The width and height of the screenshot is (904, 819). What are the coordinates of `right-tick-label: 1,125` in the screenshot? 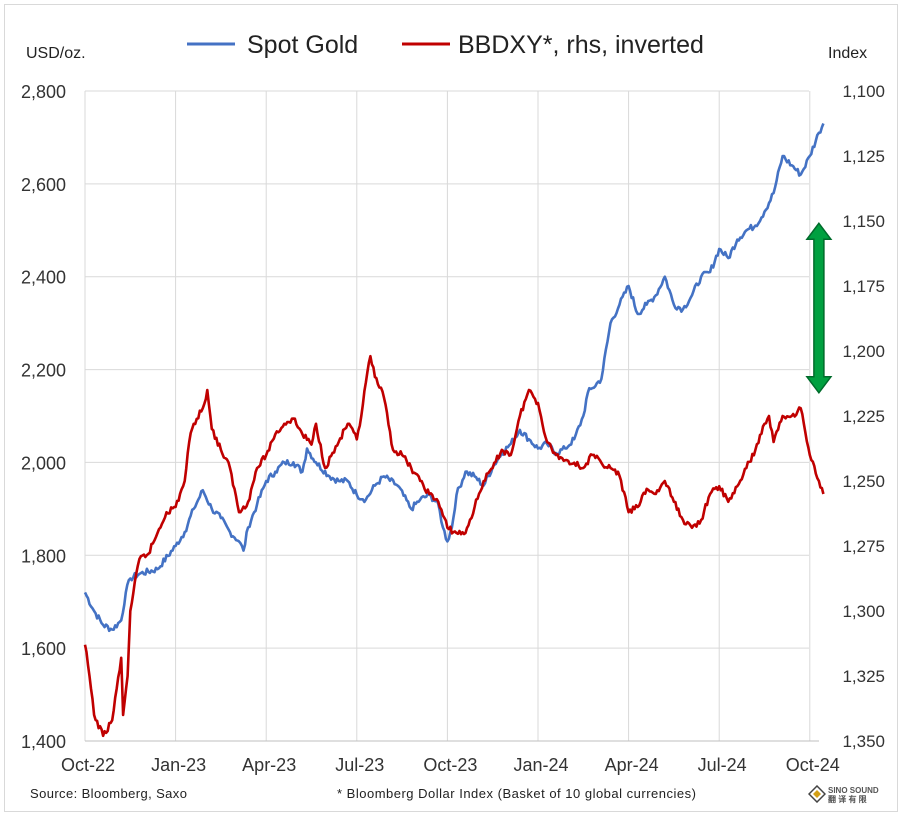 It's located at (863, 156).